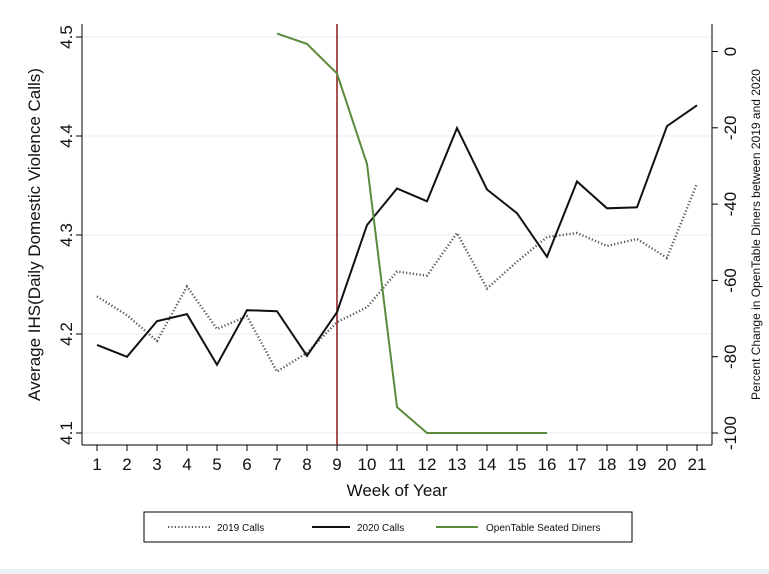  Describe the element at coordinates (427, 464) in the screenshot. I see `x-tick-label: 12` at that location.